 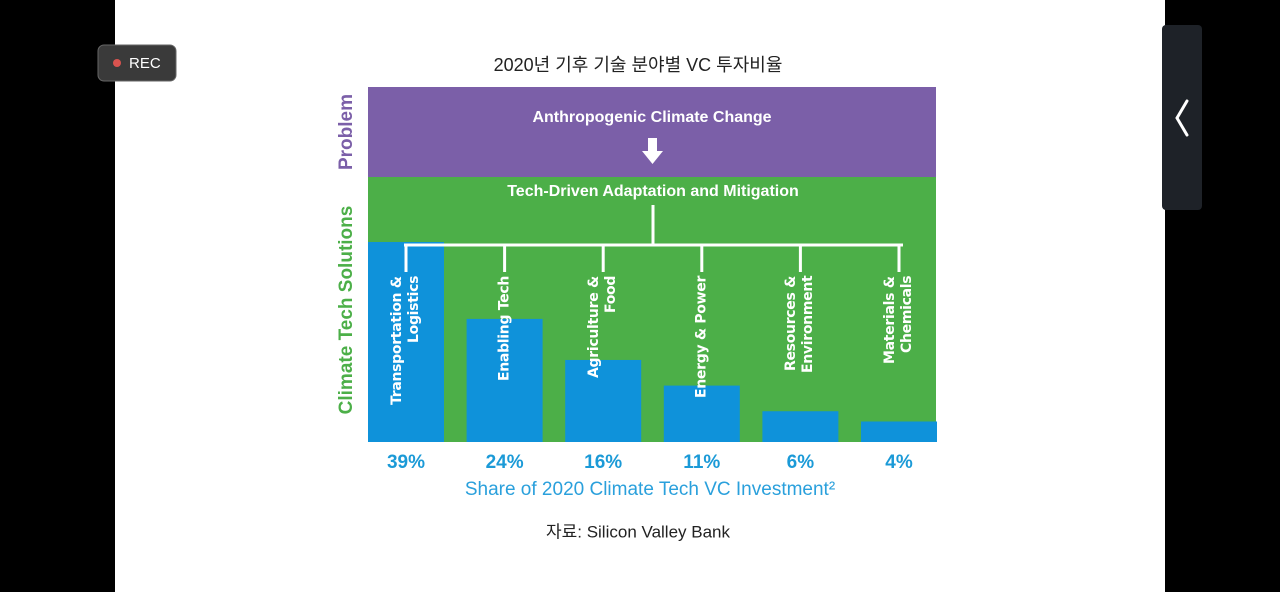 I want to click on rec-label: REC, so click(x=145, y=63).